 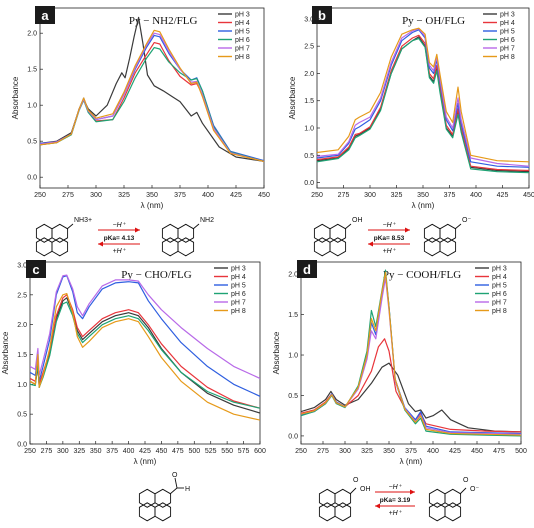 I want to click on panel-letter: a, so click(x=45, y=15).